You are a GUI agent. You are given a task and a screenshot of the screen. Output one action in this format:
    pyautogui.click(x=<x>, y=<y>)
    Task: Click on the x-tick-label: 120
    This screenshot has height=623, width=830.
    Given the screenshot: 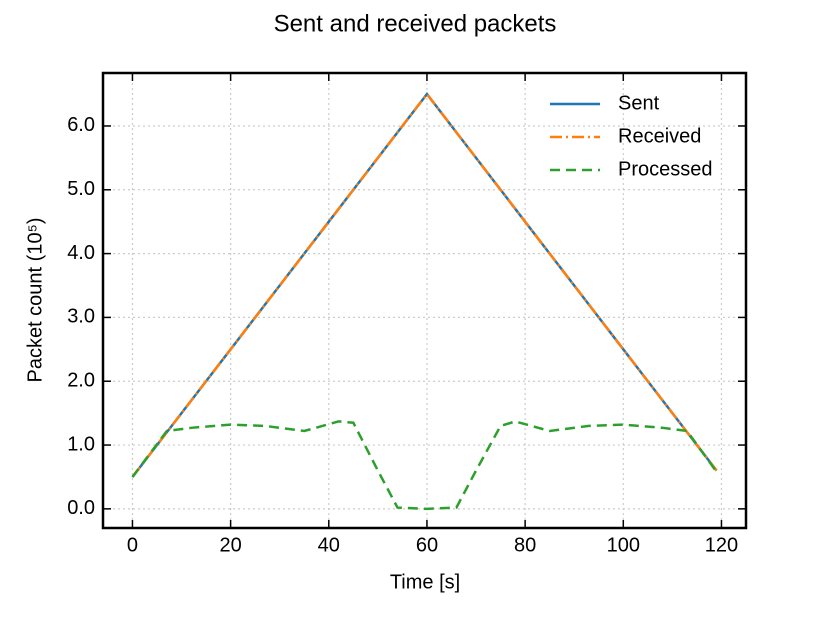 What is the action you would take?
    pyautogui.click(x=721, y=545)
    